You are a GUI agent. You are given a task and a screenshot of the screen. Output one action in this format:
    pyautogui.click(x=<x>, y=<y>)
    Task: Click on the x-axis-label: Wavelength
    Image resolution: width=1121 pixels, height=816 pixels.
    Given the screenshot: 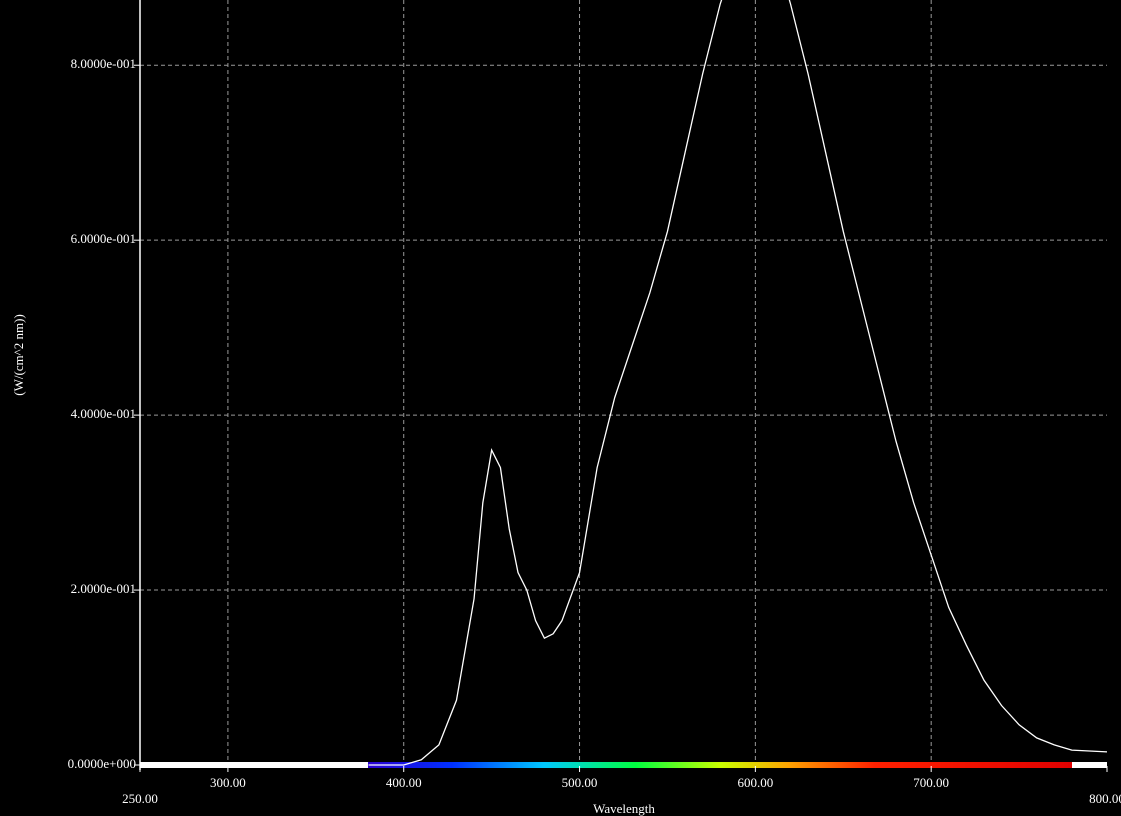 What is the action you would take?
    pyautogui.click(x=624, y=808)
    